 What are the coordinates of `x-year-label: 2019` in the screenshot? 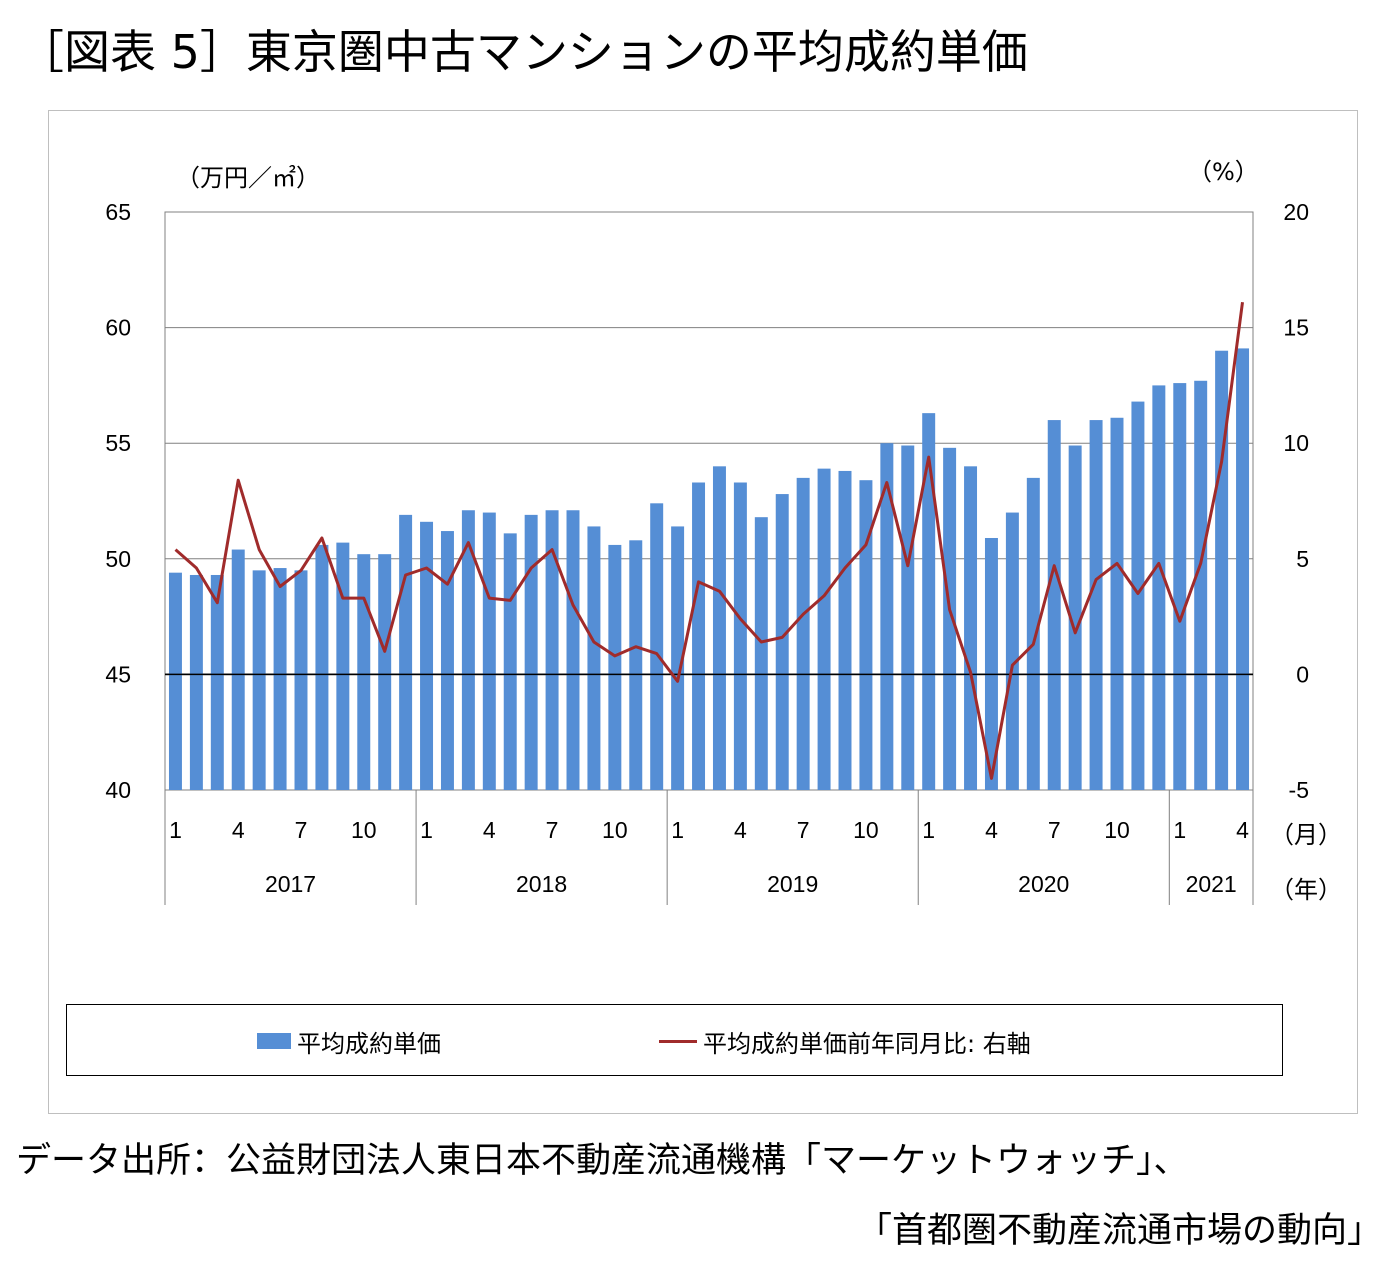 It's located at (792, 884).